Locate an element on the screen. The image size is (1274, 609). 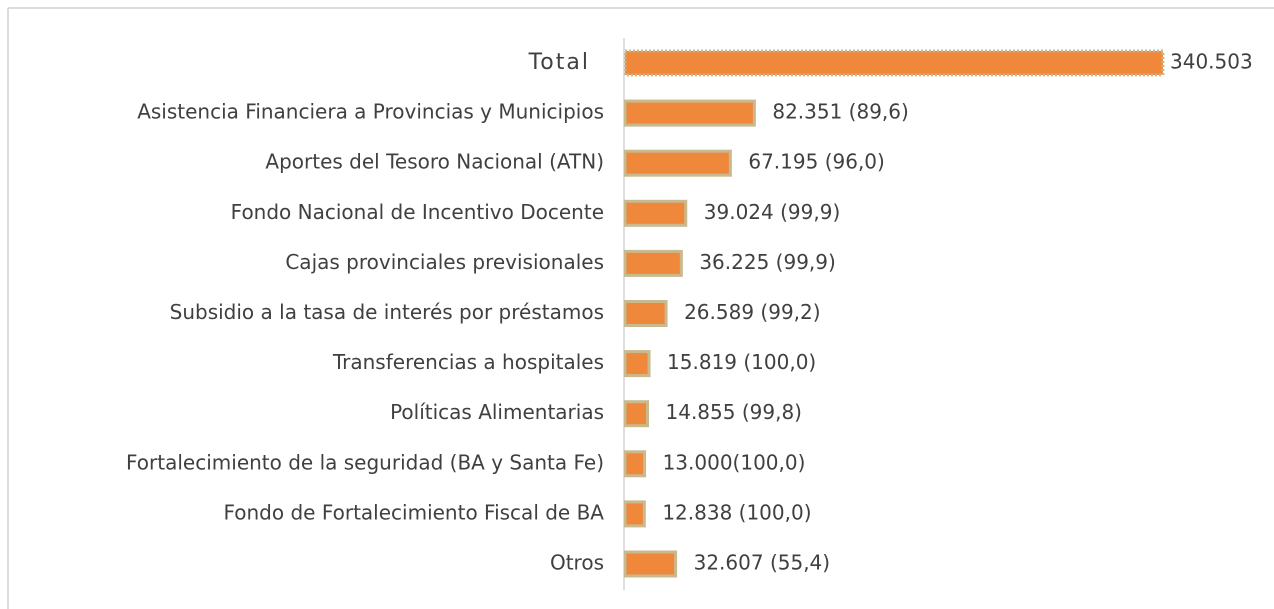
value-label: 36.225 (99,9) is located at coordinates (767, 262).